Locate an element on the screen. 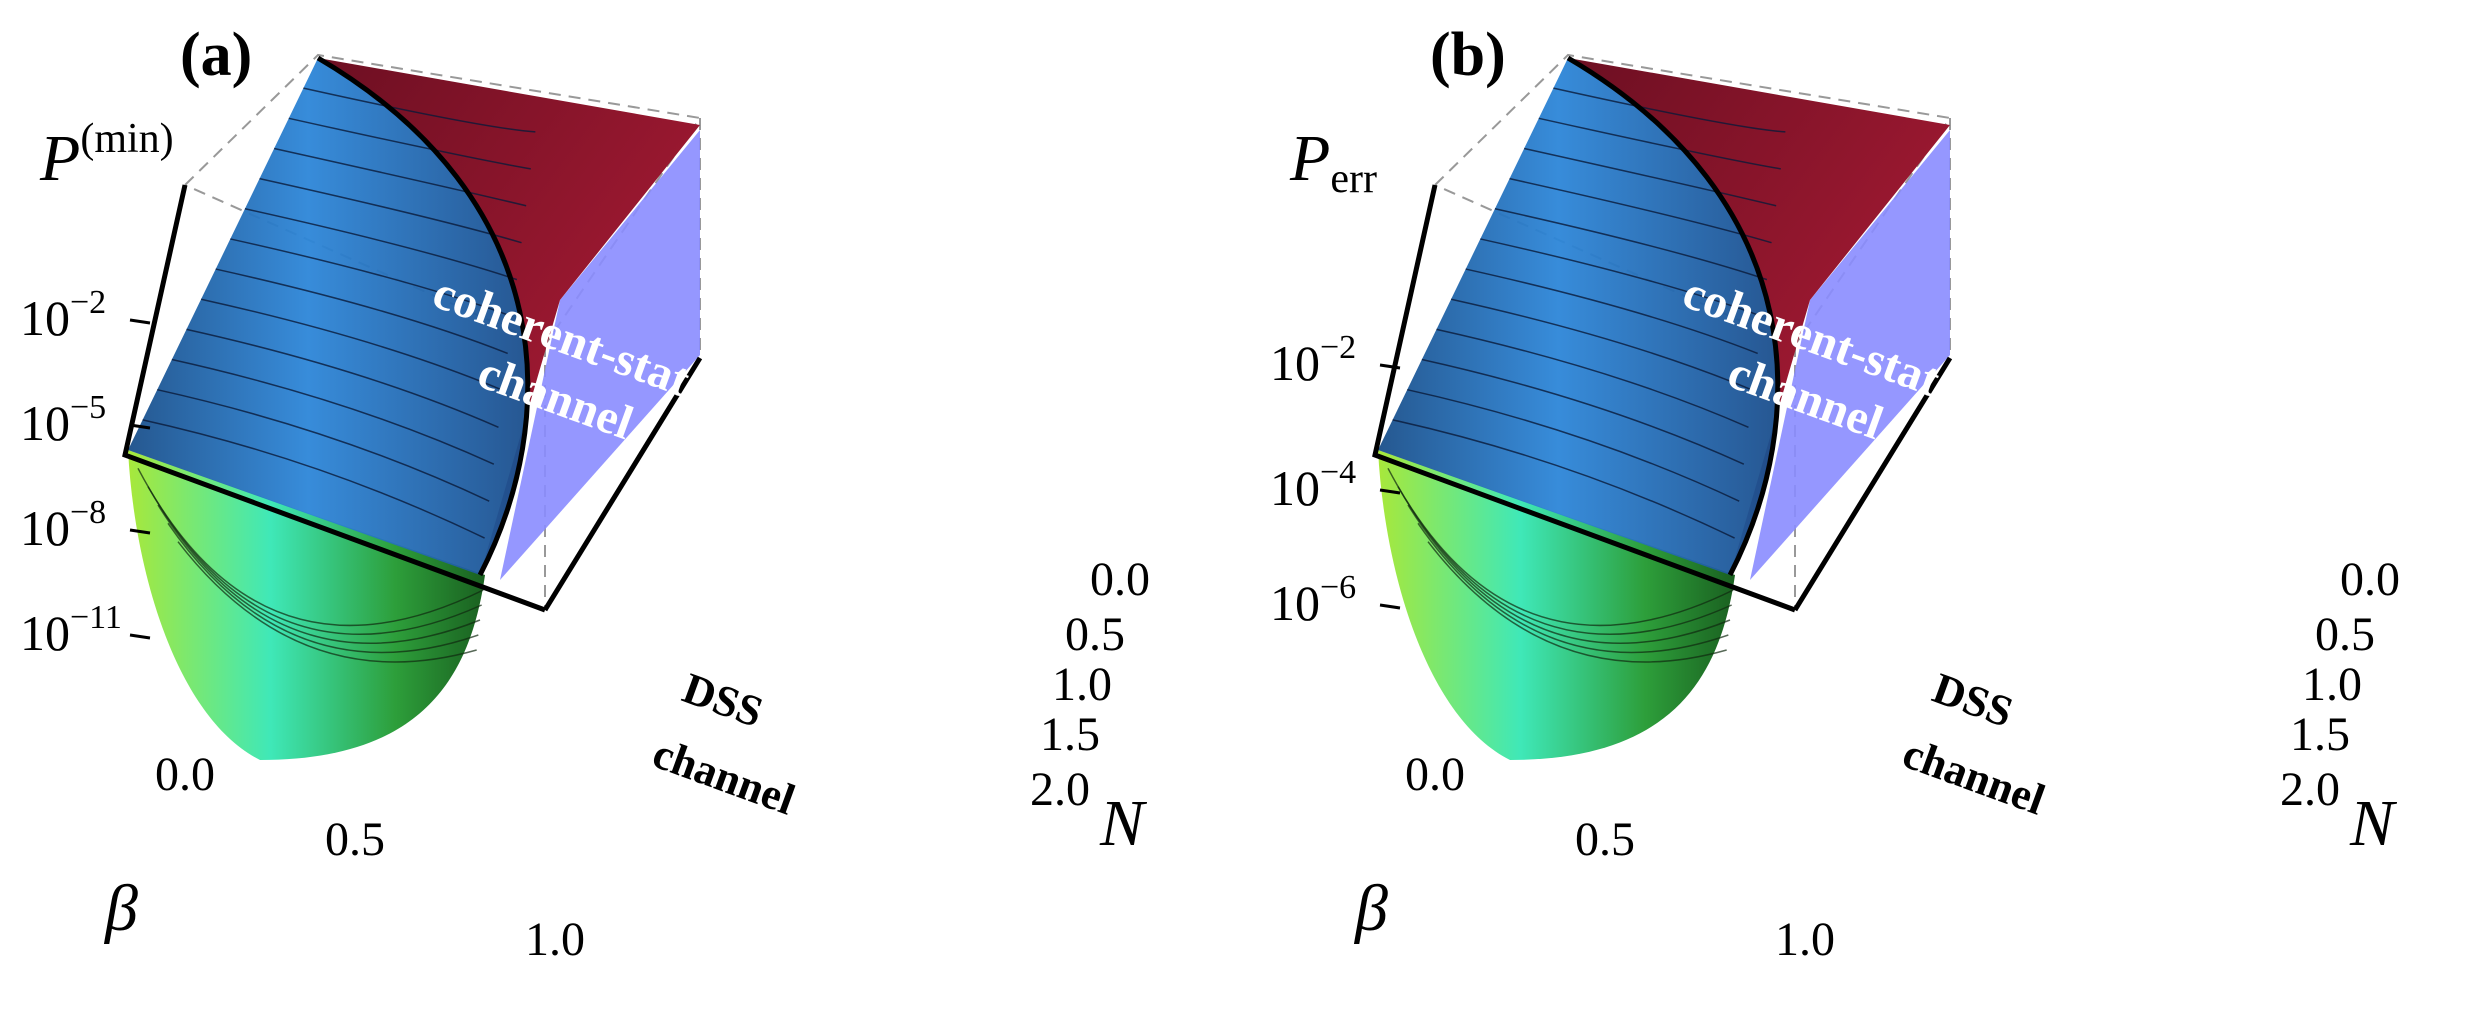 The image size is (2479, 1017). z-axis-label: P(min) is located at coordinates (106, 155).